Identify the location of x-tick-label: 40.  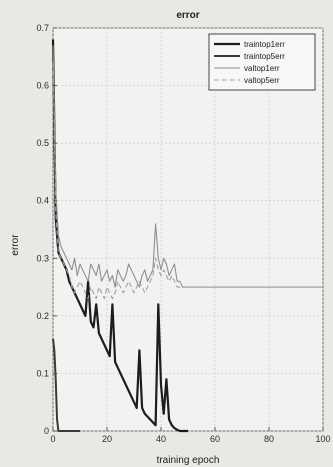
(161, 439).